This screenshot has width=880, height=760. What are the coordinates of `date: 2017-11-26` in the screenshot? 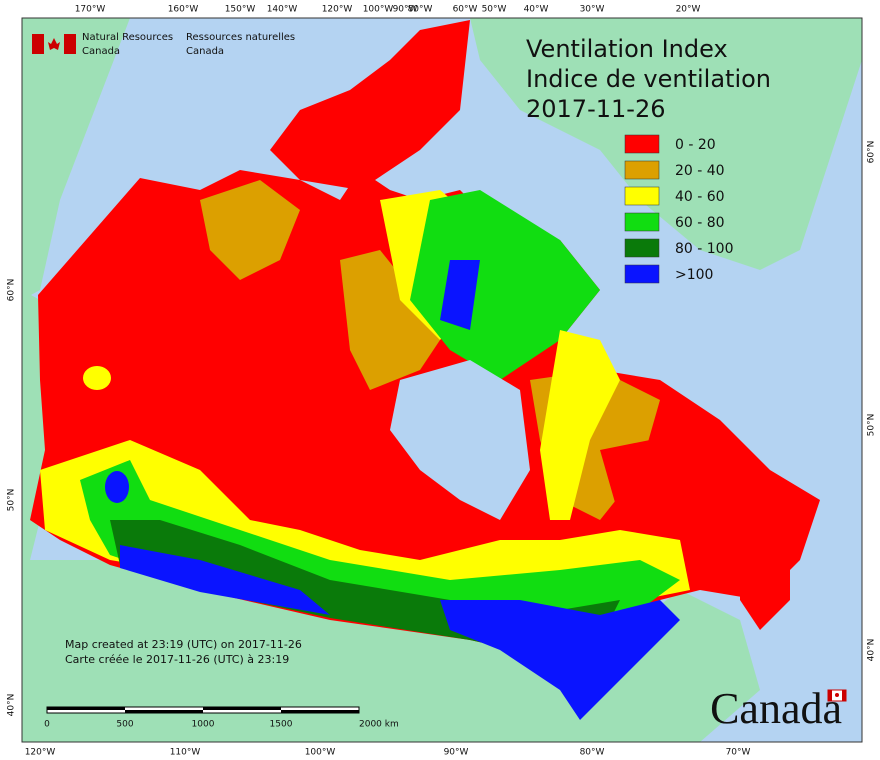 It's located at (595, 109).